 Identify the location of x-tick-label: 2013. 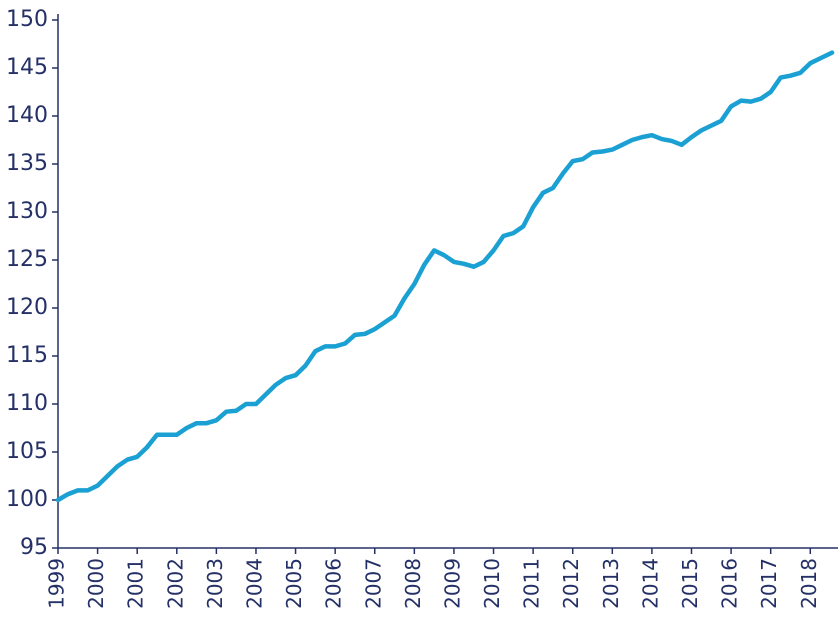
(611, 583).